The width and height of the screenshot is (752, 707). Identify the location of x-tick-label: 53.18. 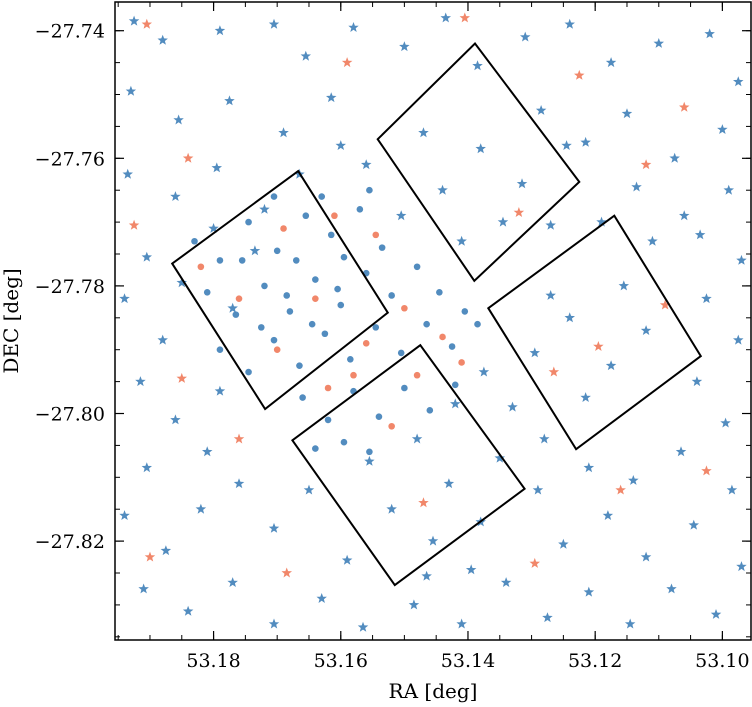
(213, 661).